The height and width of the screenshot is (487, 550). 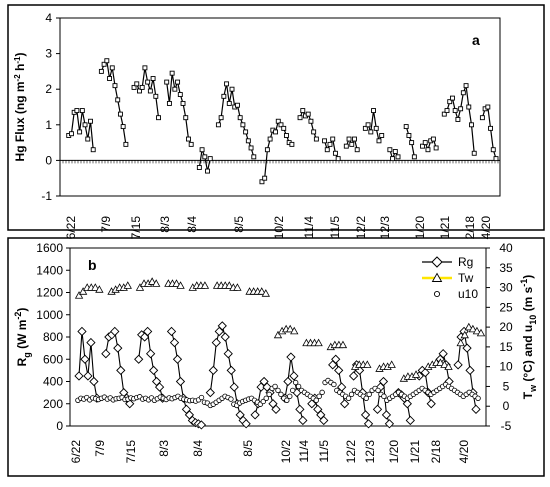 I want to click on y-tick-label: -5, so click(x=506, y=426).